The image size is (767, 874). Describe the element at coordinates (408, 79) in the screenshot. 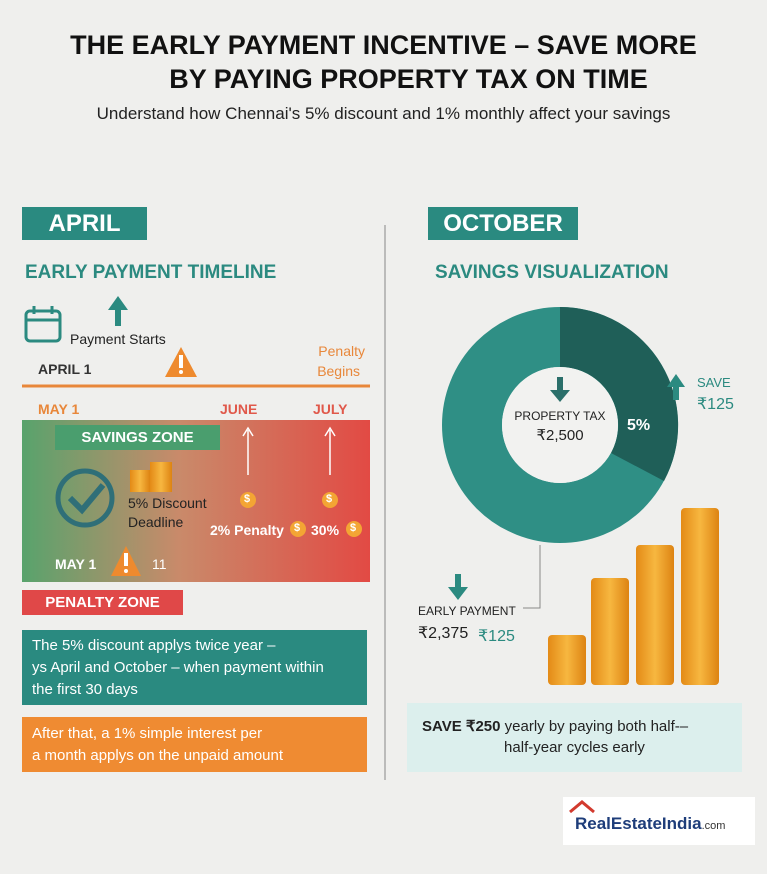

I see `title: BY PAYING PROPERTY TAX ON TIME` at that location.